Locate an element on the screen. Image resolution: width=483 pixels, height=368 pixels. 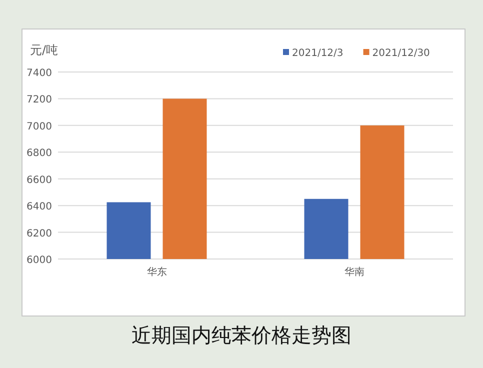
text: 近期国内纯苯价格走势图 is located at coordinates (242, 335).